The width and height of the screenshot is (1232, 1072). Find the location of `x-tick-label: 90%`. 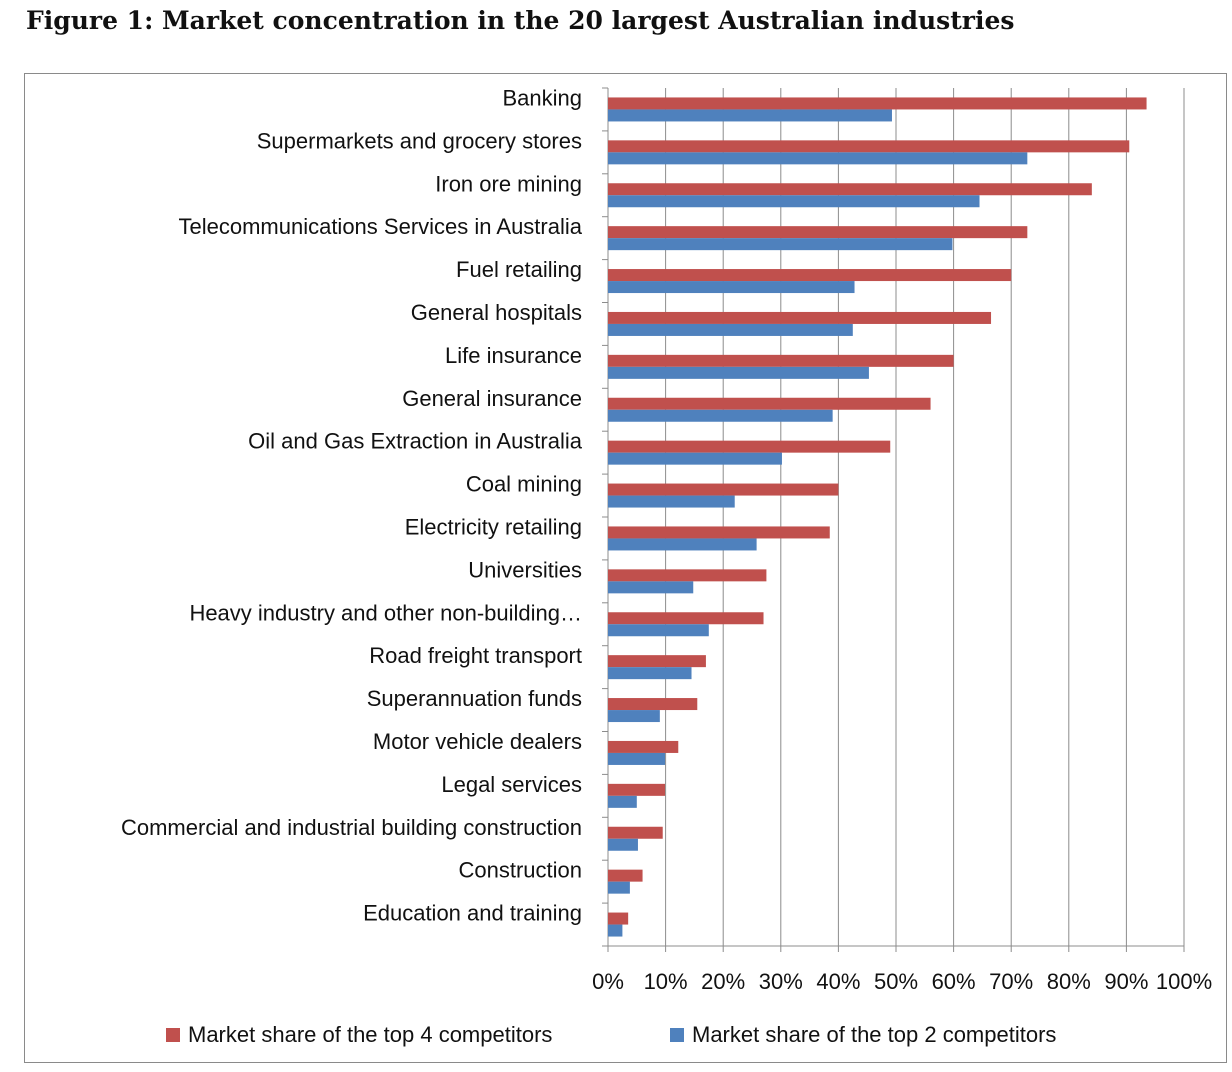

x-tick-label: 90% is located at coordinates (1126, 981).